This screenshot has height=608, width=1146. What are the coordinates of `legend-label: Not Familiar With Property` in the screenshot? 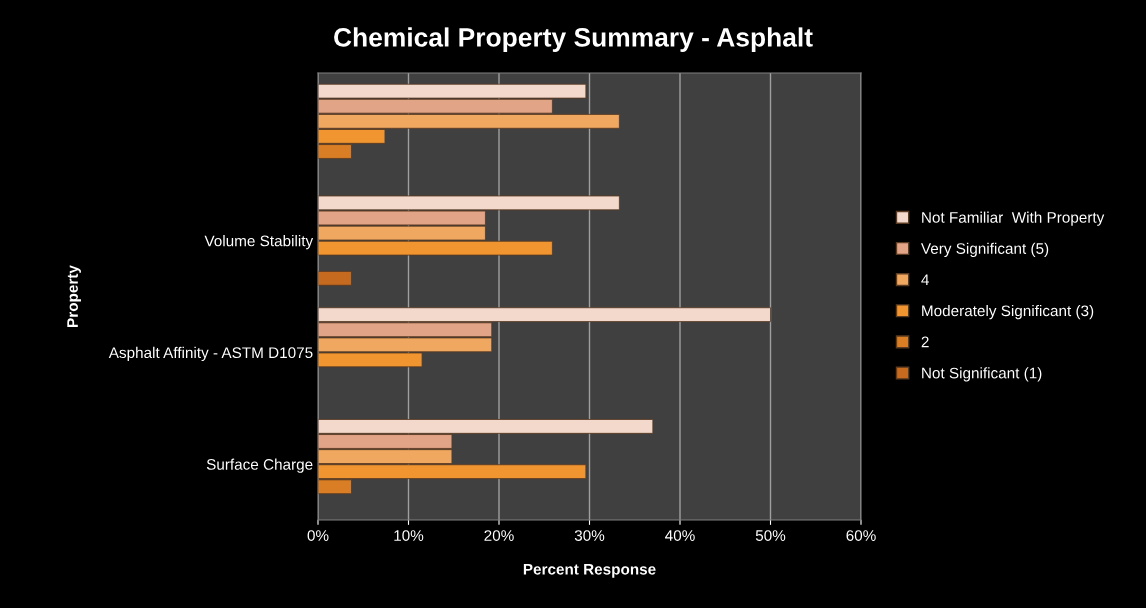 It's located at (1013, 218).